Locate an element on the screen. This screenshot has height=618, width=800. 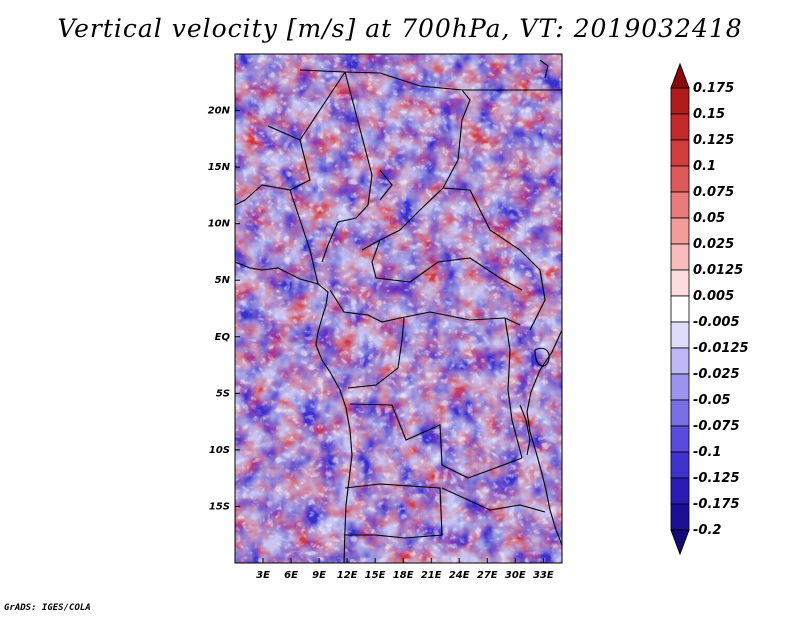
lon-tick-label: 24E is located at coordinates (459, 575).